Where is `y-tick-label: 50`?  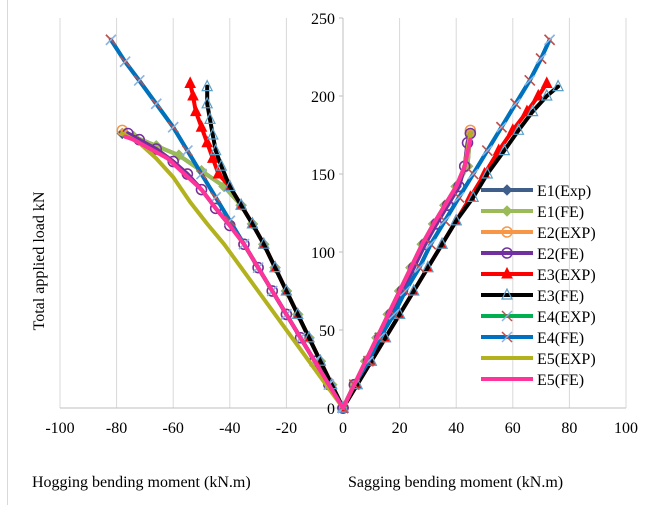
y-tick-label: 50 is located at coordinates (327, 331).